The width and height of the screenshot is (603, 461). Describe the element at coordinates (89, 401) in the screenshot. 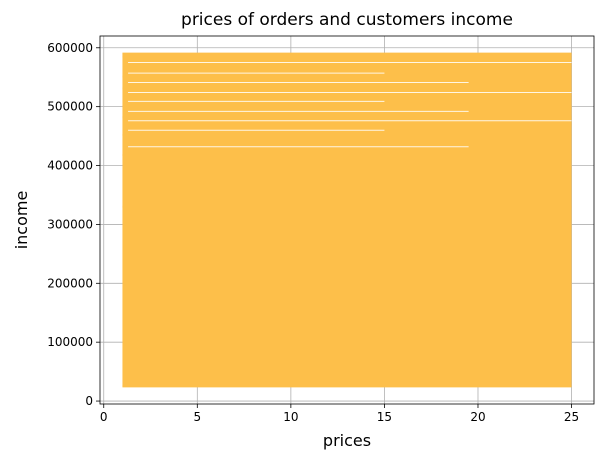

I see `y-tick-label: 0` at that location.